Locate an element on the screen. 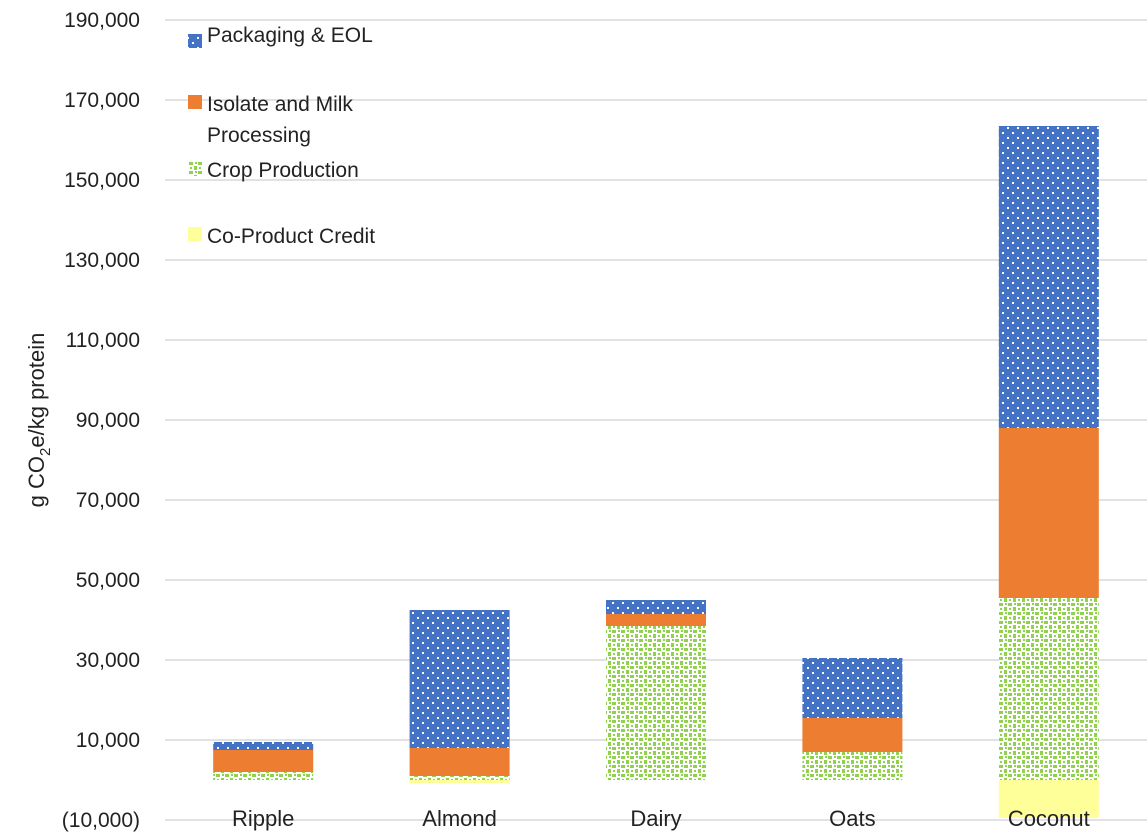 The width and height of the screenshot is (1147, 835). bar-segment-isolate-and-milk-processing-dairy is located at coordinates (656, 620).